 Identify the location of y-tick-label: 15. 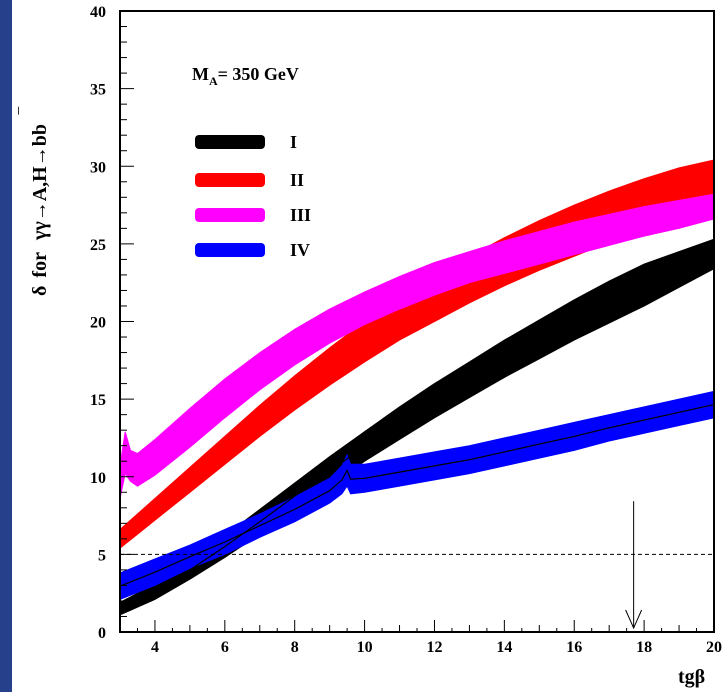
(98, 400).